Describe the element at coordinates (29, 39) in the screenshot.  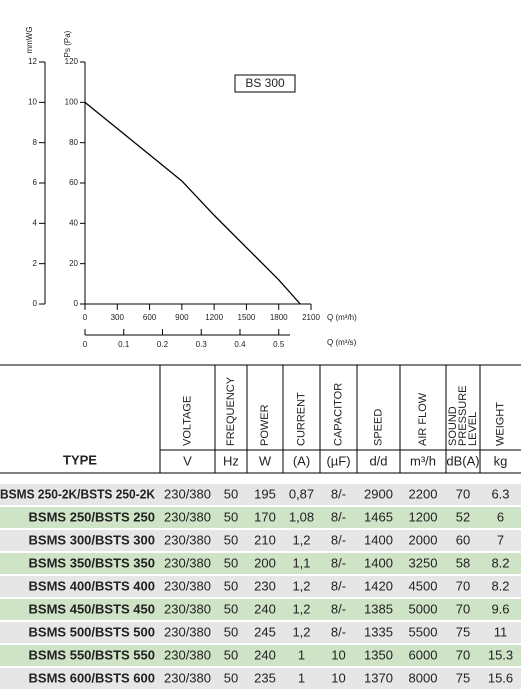
I see `y2-axis-title: mmWG` at that location.